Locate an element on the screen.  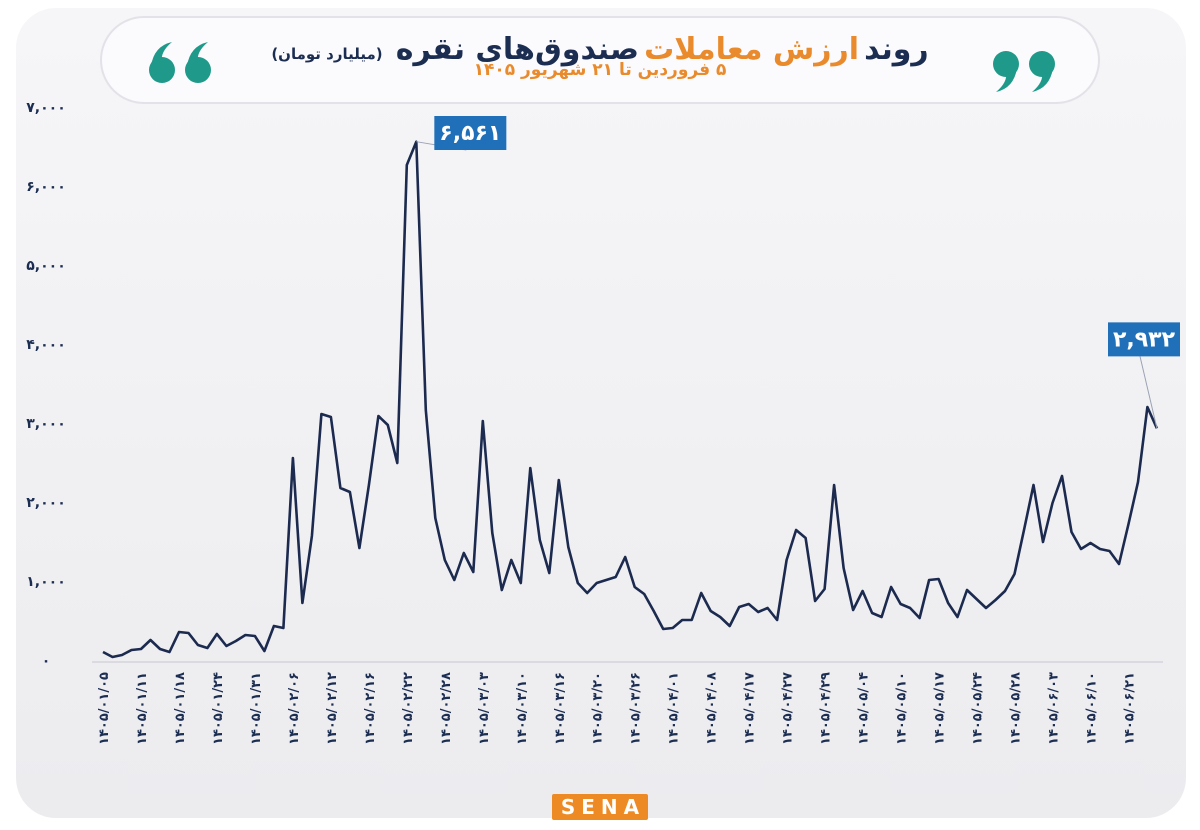
x-tick-label: ۱۴۰۵/۰۶/۱۰ is located at coordinates (1091, 708).